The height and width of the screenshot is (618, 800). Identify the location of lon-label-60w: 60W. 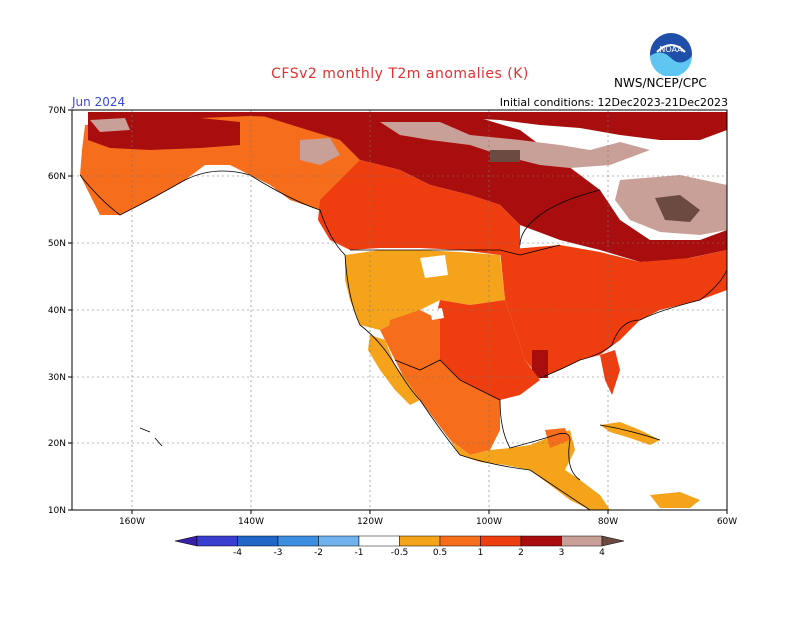
(727, 522).